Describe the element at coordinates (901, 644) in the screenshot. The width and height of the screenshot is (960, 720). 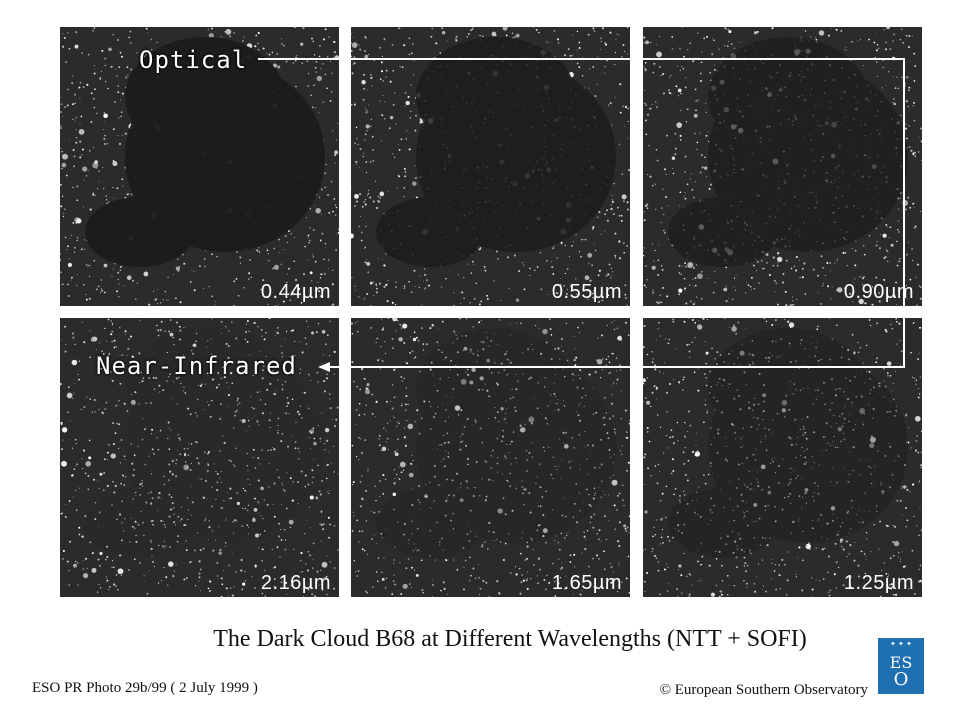
I see `logo-stars-icon: ✦ ✦ ✦` at that location.